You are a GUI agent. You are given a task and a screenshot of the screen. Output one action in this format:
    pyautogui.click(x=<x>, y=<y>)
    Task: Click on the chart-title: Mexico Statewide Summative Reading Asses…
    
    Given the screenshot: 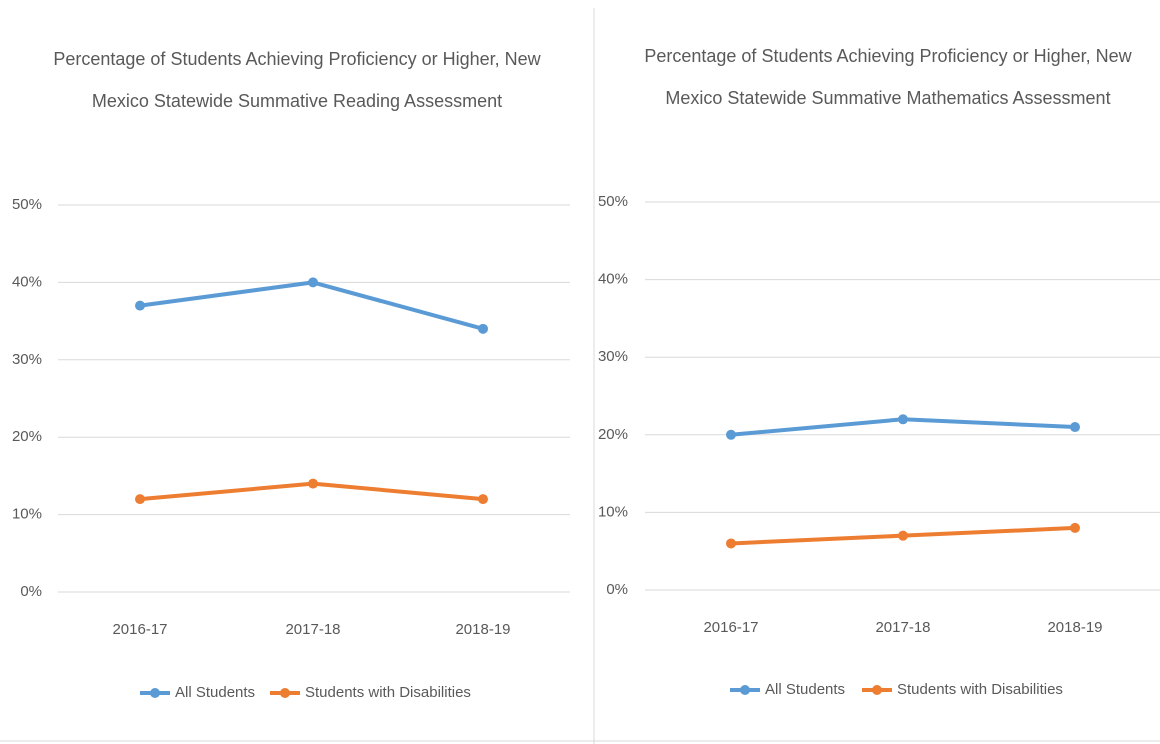 What is the action you would take?
    pyautogui.click(x=297, y=101)
    